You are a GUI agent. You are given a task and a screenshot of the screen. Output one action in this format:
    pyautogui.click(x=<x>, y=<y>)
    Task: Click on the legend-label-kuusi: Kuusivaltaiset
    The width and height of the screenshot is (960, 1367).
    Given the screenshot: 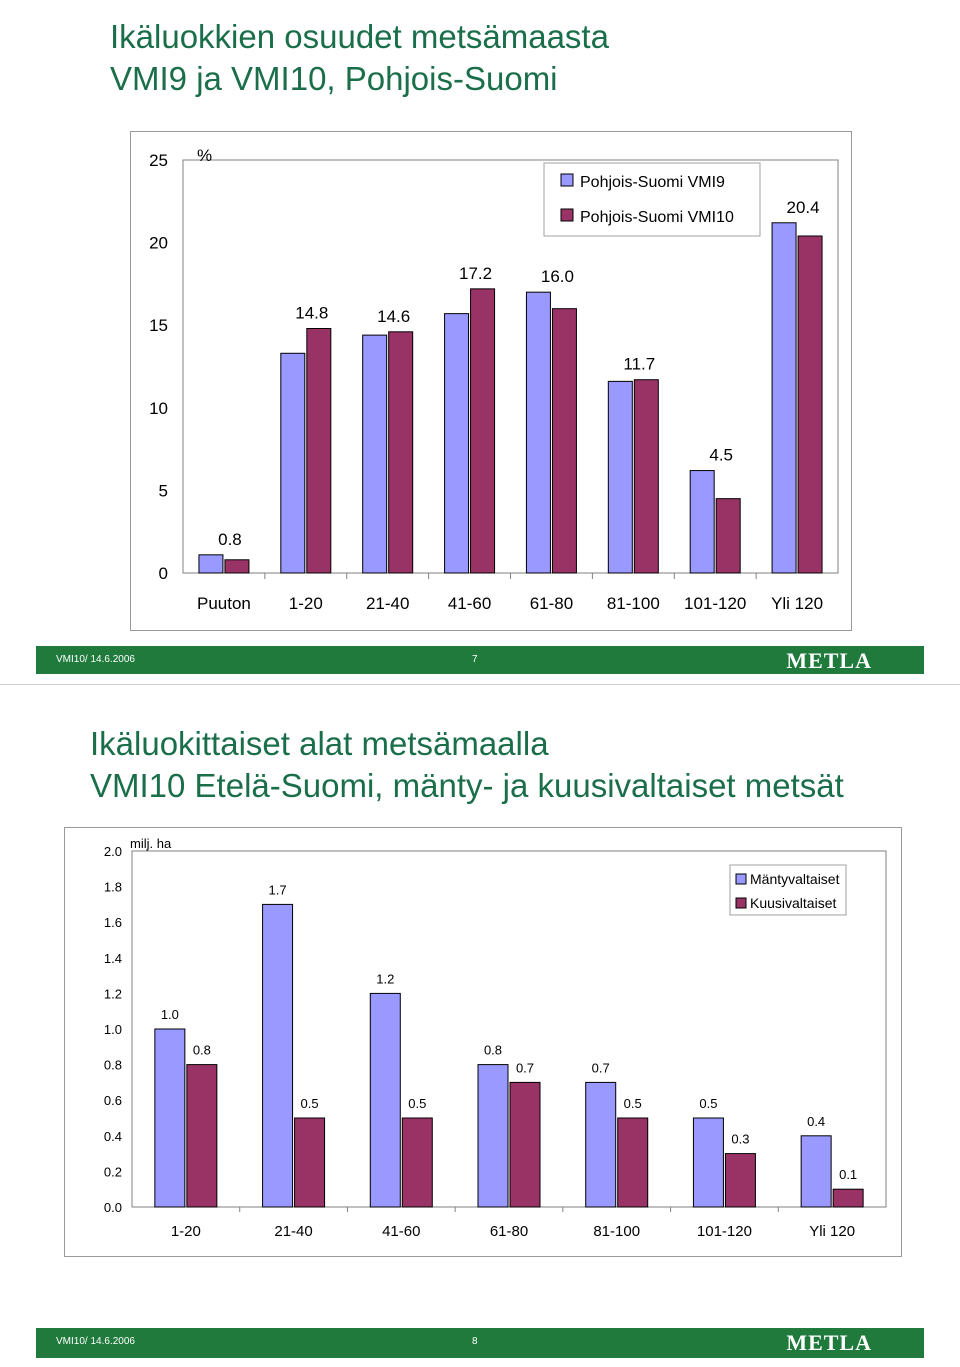 What is the action you would take?
    pyautogui.click(x=793, y=903)
    